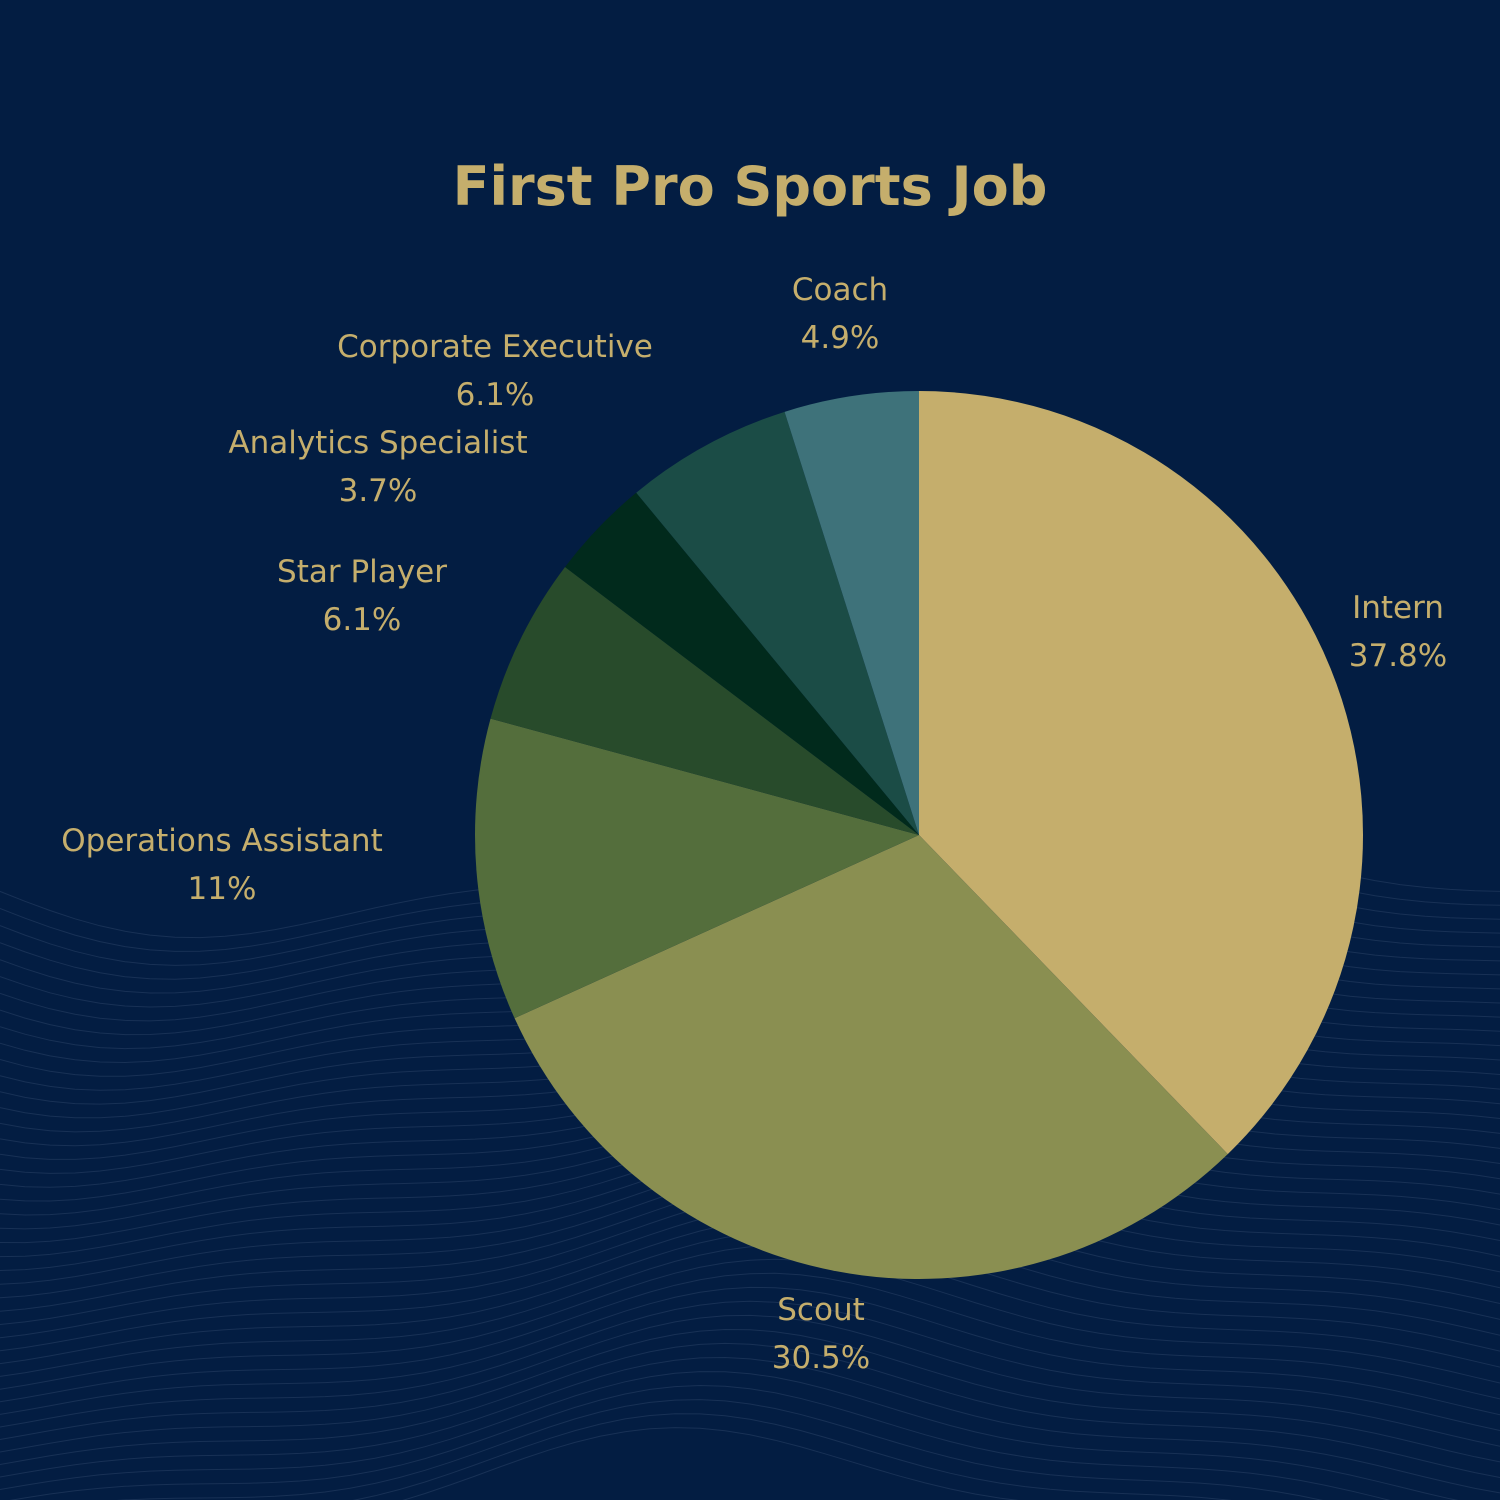  What do you see at coordinates (377, 443) in the screenshot?
I see `slice-name: Analytics Specialist` at bounding box center [377, 443].